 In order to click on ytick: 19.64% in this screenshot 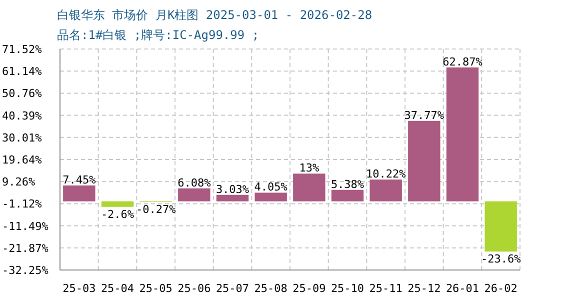, I will do `click(22, 160)`.